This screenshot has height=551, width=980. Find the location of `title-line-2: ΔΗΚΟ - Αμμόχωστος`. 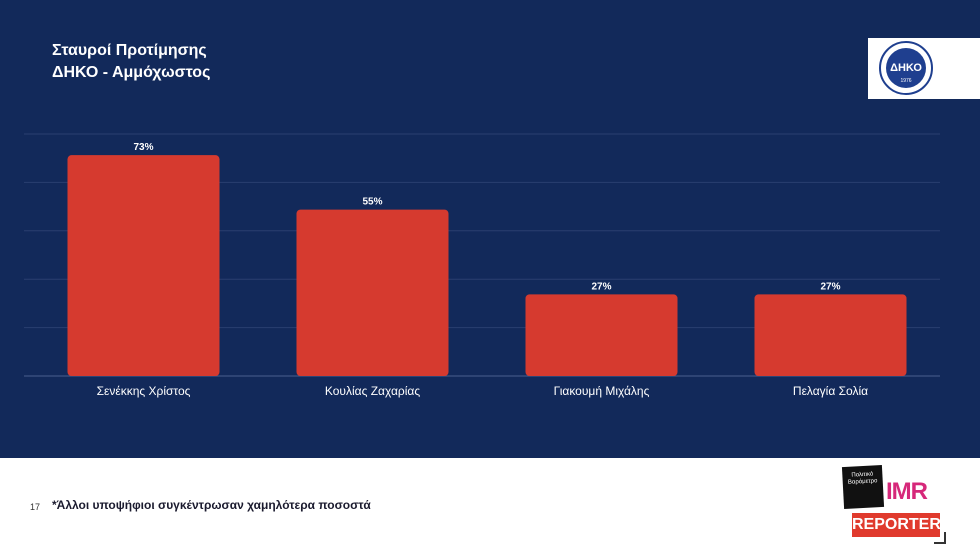

title-line-2: ΔΗΚΟ - Αμμόχωστος is located at coordinates (131, 72).